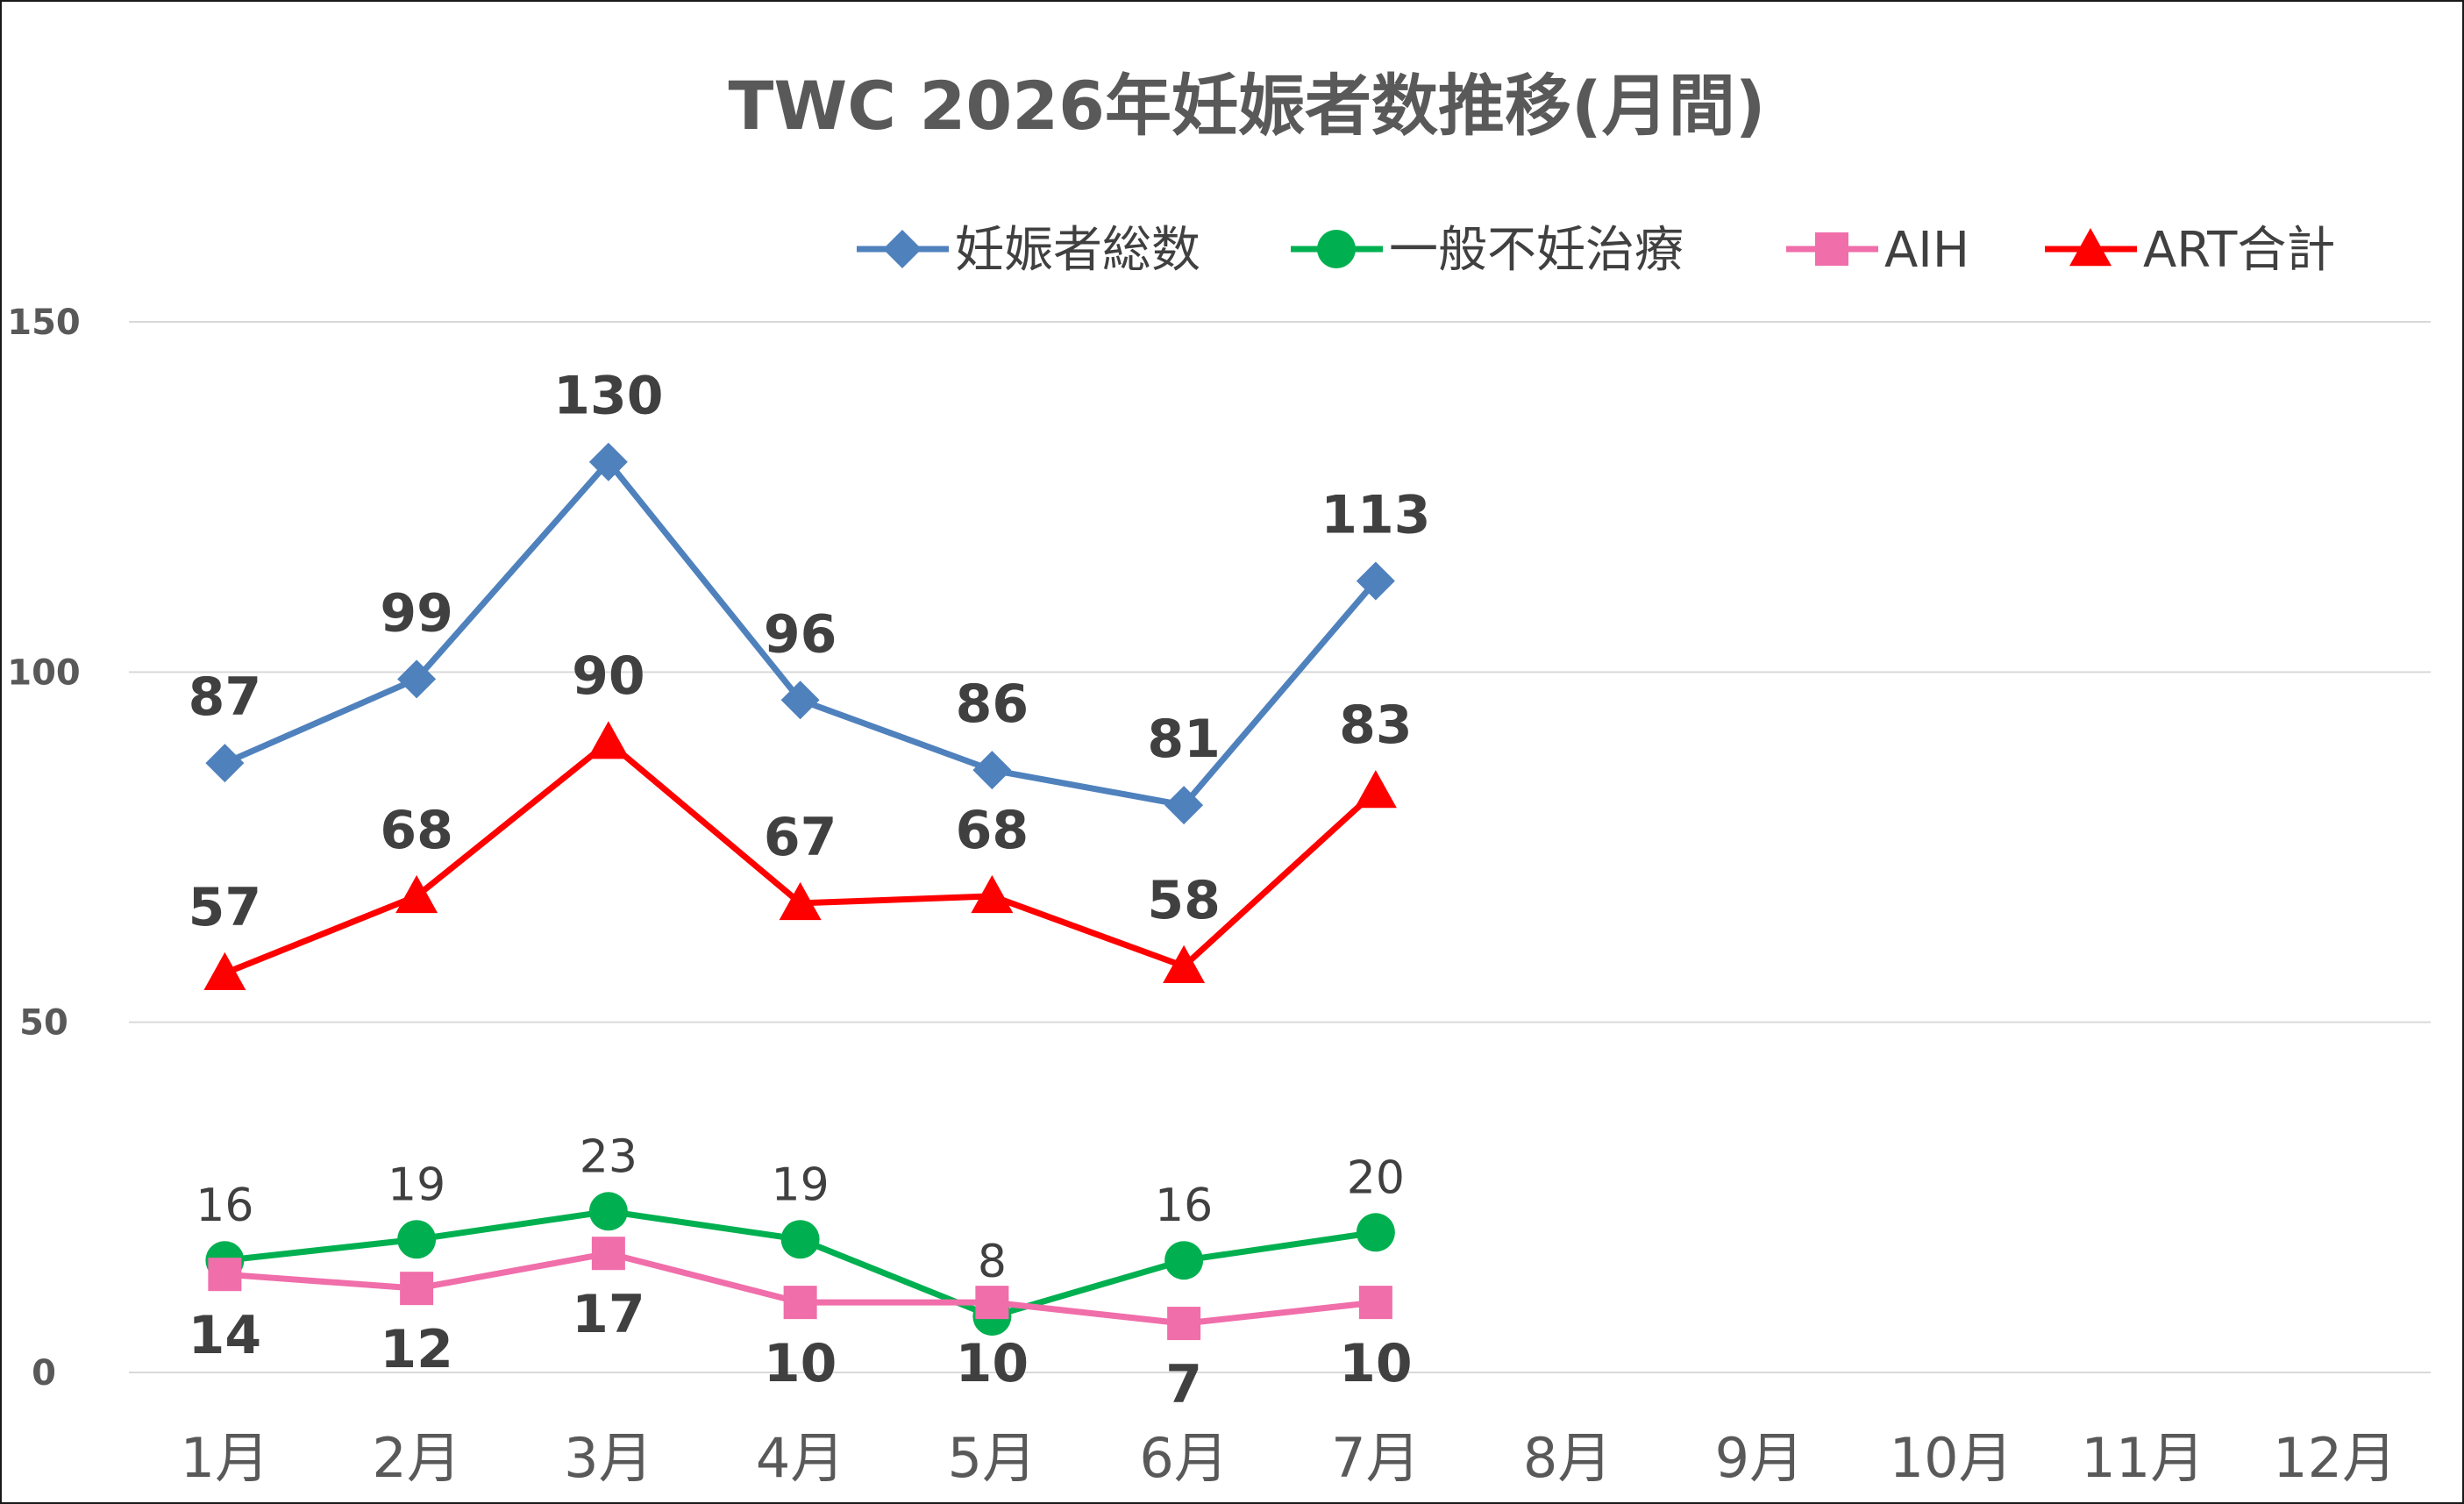 The height and width of the screenshot is (1504, 2464). I want to click on data-label: 99, so click(416, 613).